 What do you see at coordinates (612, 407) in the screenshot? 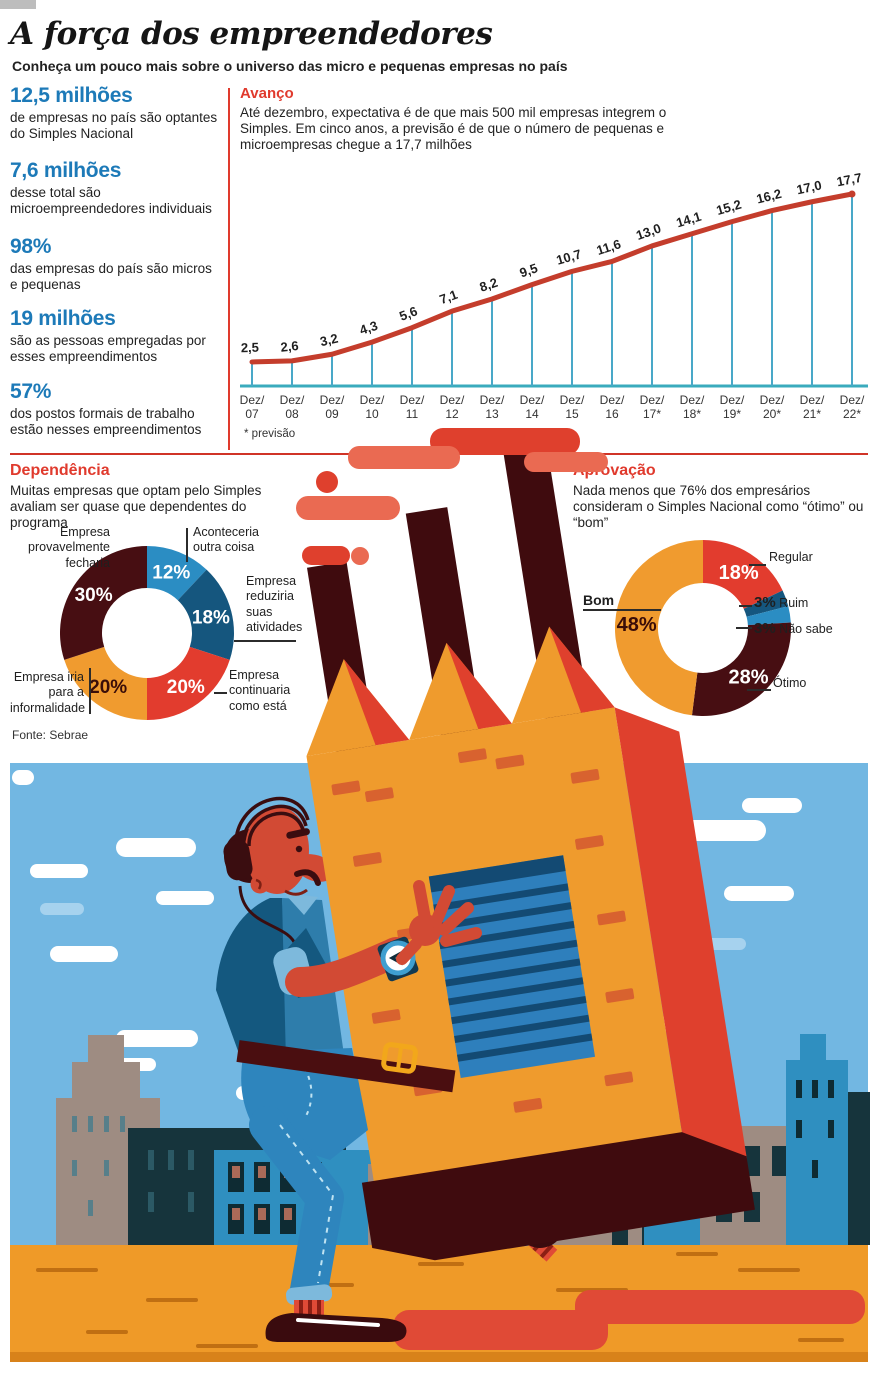
I see `x-tick-label: Dez/16` at bounding box center [612, 407].